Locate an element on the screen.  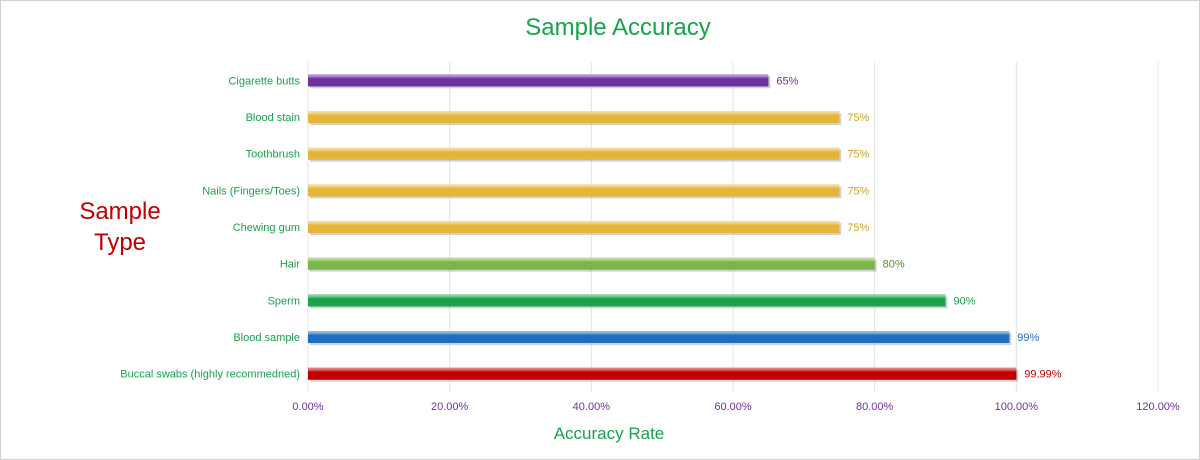
category-label: Chewing gum is located at coordinates (266, 228).